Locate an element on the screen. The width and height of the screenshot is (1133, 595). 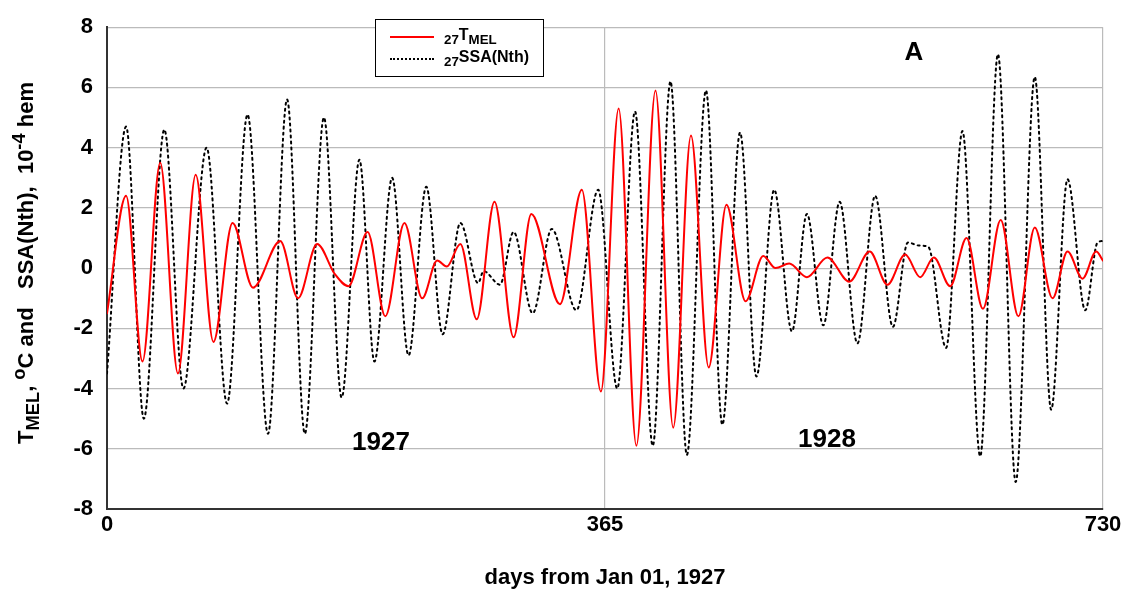
y-tick-label: 0 is located at coordinates (86, 267).